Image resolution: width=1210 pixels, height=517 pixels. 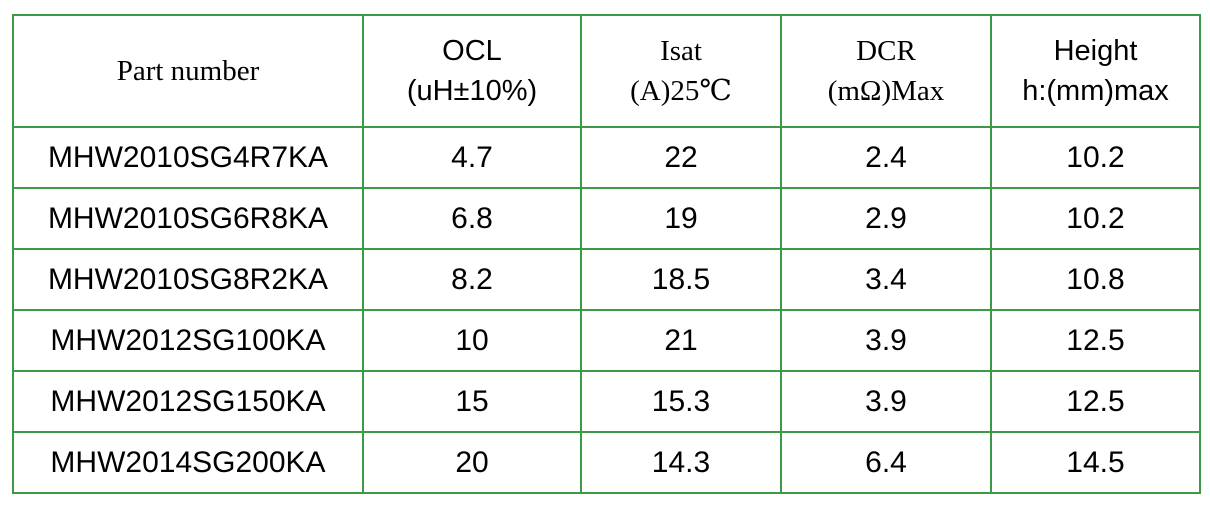 I want to click on header-text: Part number, so click(x=188, y=71).